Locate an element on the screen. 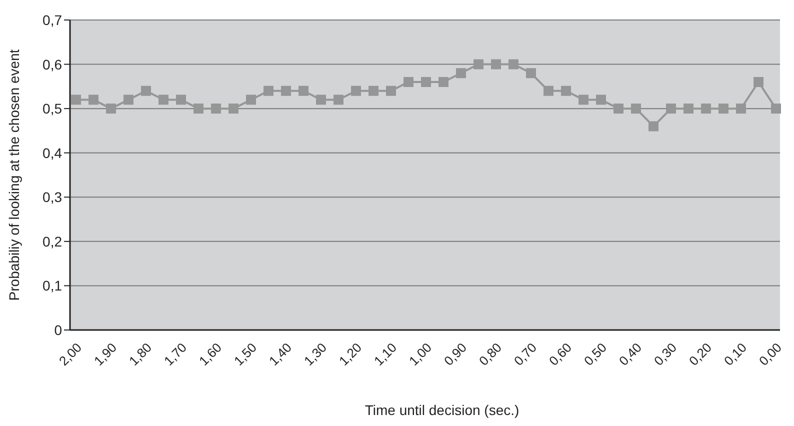  x-tick-label: 1,60 is located at coordinates (210, 354).